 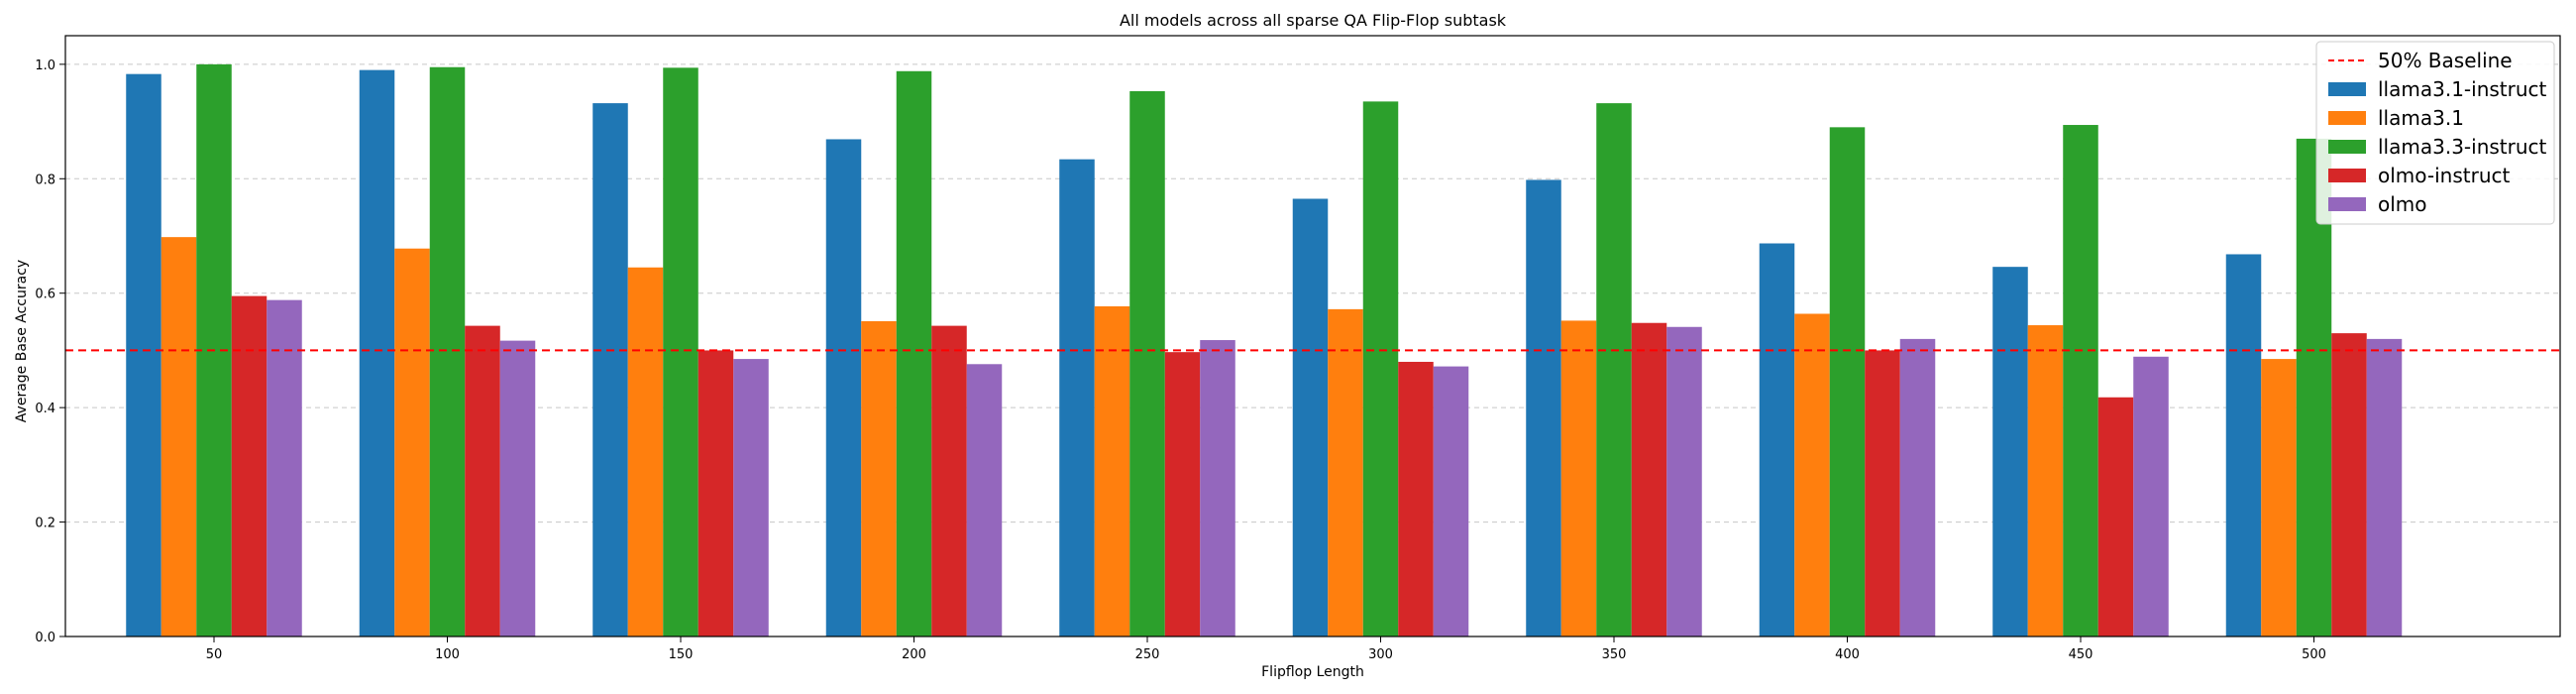 What do you see at coordinates (2463, 147) in the screenshot?
I see `legend-label: llama3.3-instruct` at bounding box center [2463, 147].